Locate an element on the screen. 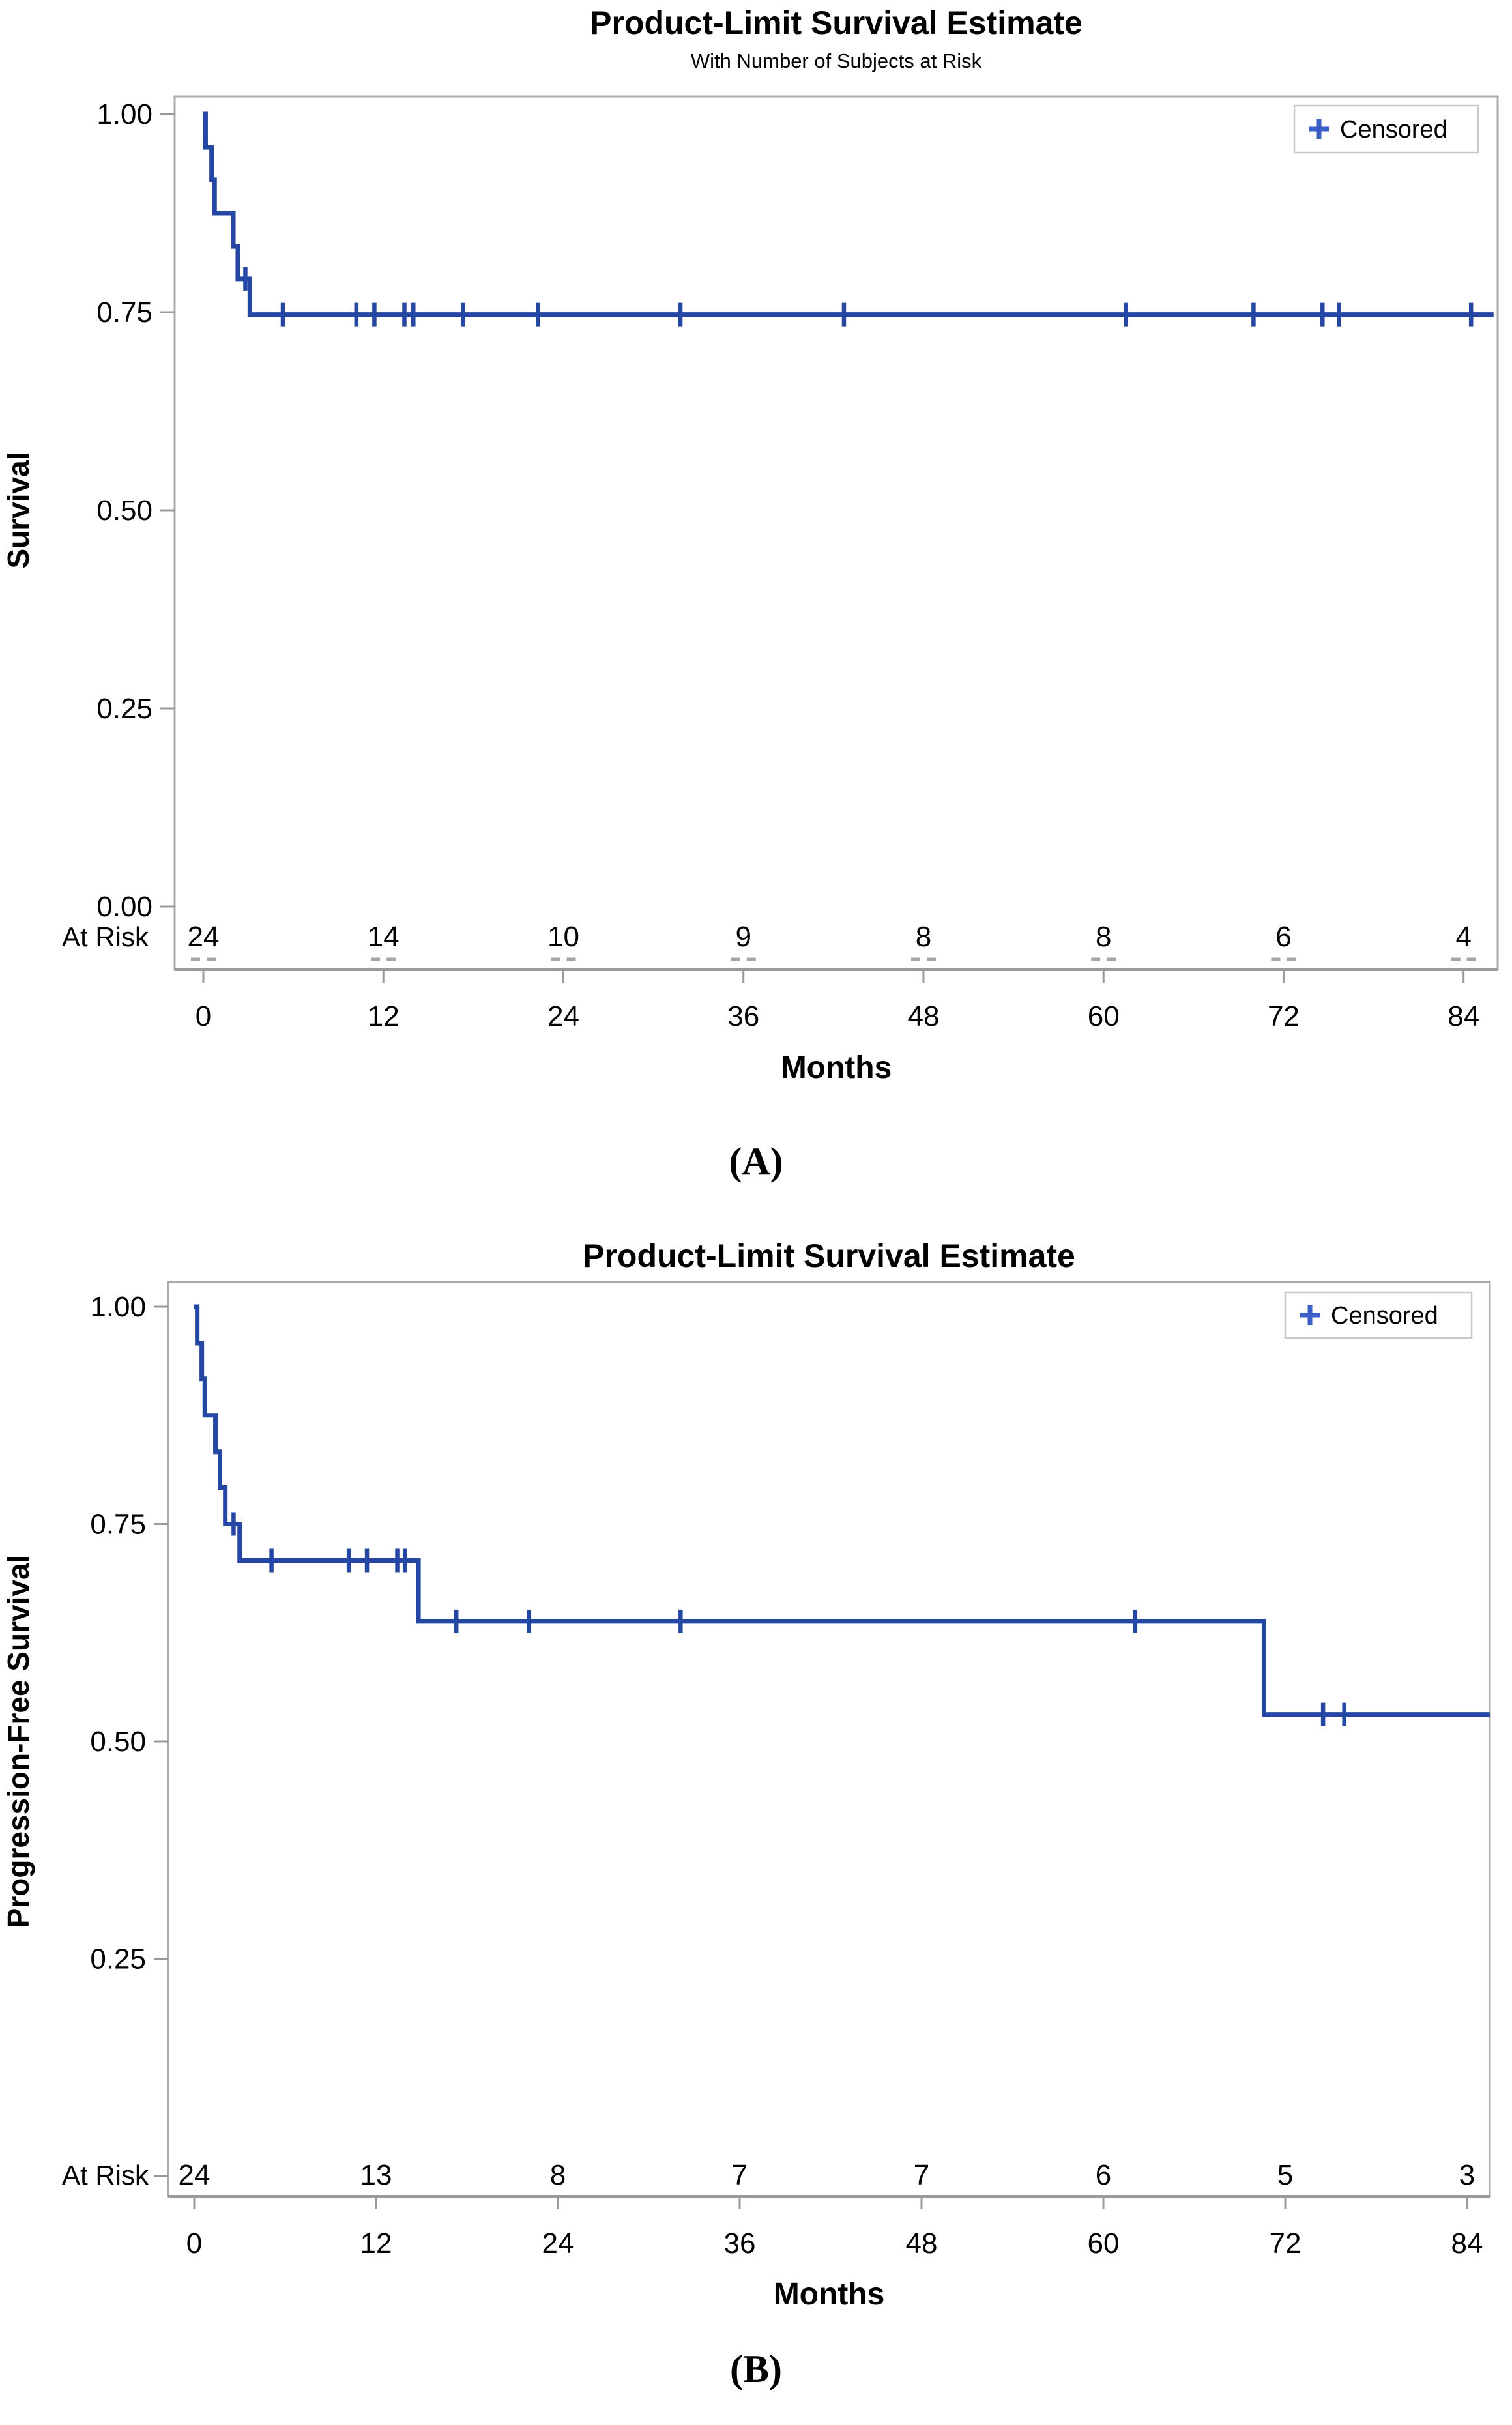  at-risk-count: 3 is located at coordinates (1467, 2175).